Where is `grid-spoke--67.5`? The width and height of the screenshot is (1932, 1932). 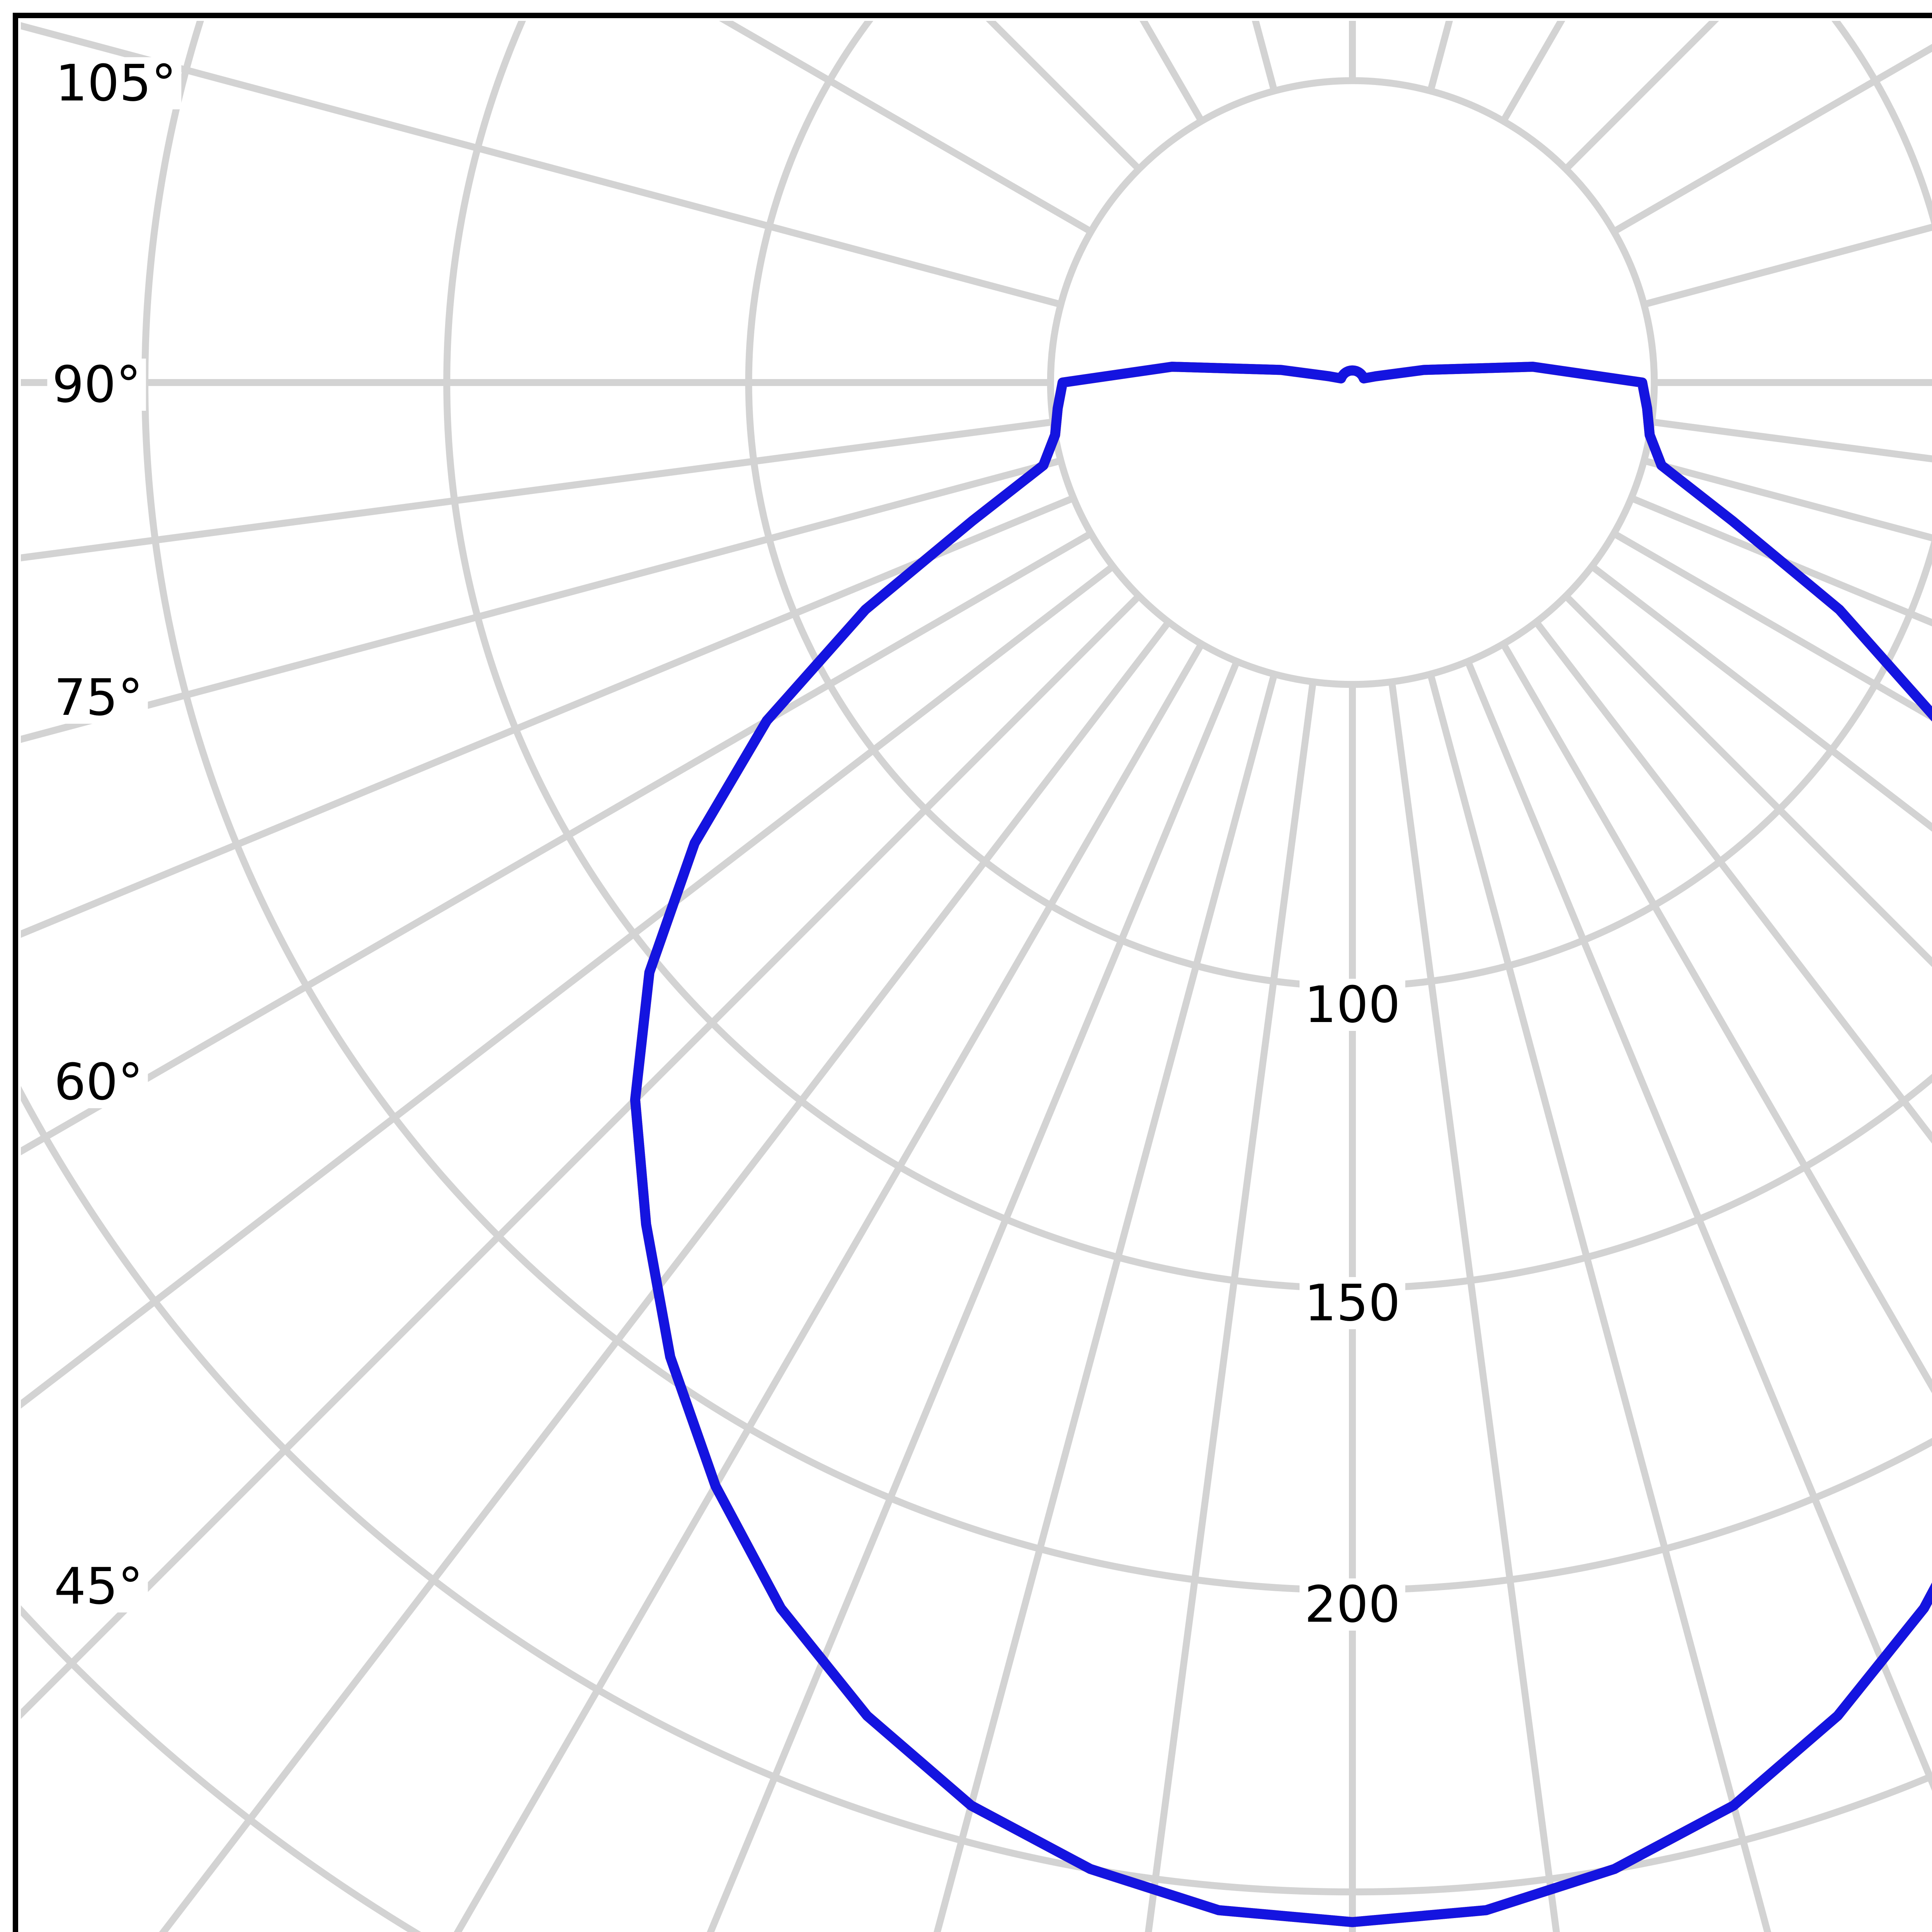
grid-spoke--67.5 is located at coordinates (548, 716).